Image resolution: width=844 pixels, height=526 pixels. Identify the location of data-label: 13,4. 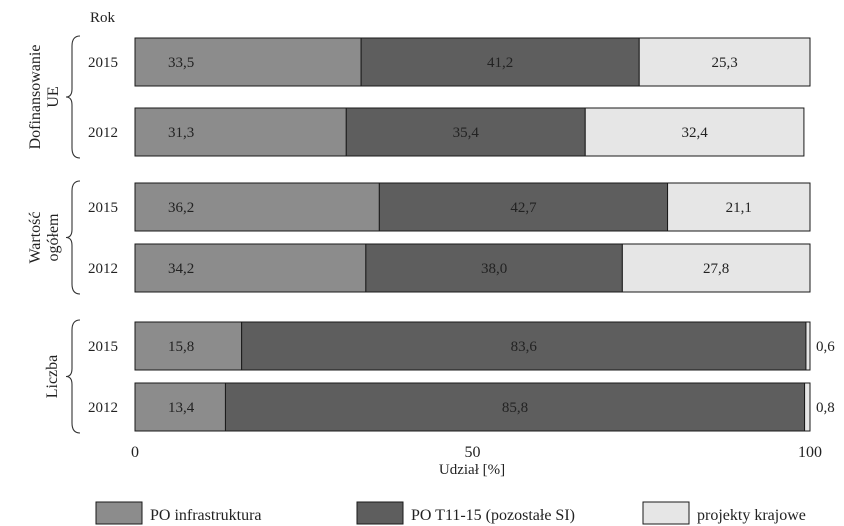
(181, 408).